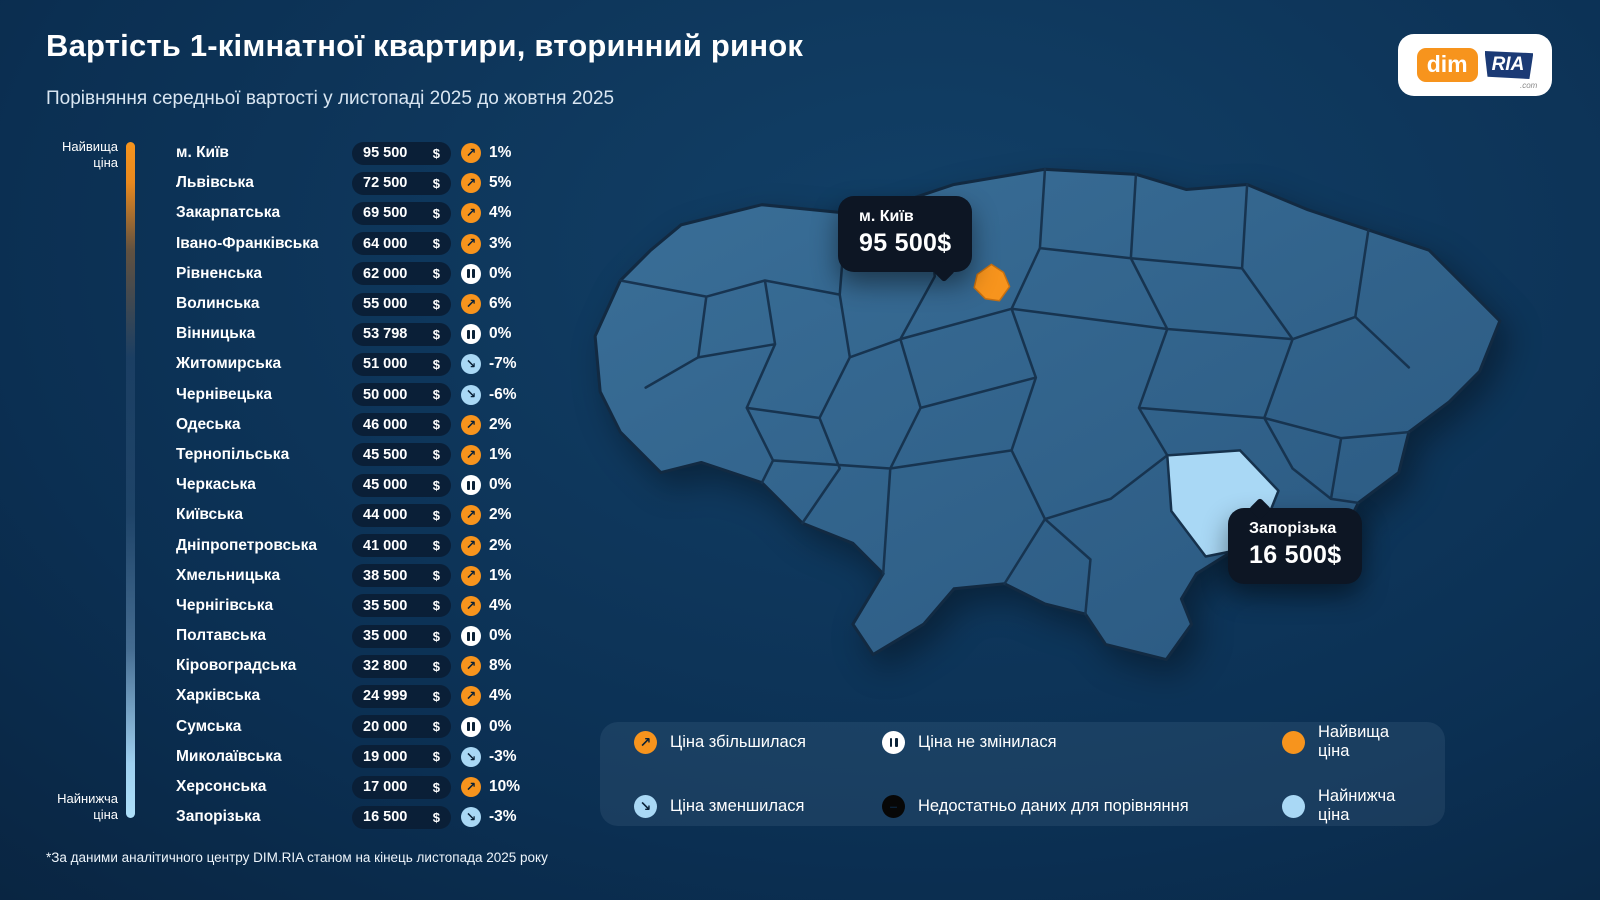 The width and height of the screenshot is (1600, 900). I want to click on region-row: Хмельницька 38 500 $ ↗ 1%, so click(355, 576).